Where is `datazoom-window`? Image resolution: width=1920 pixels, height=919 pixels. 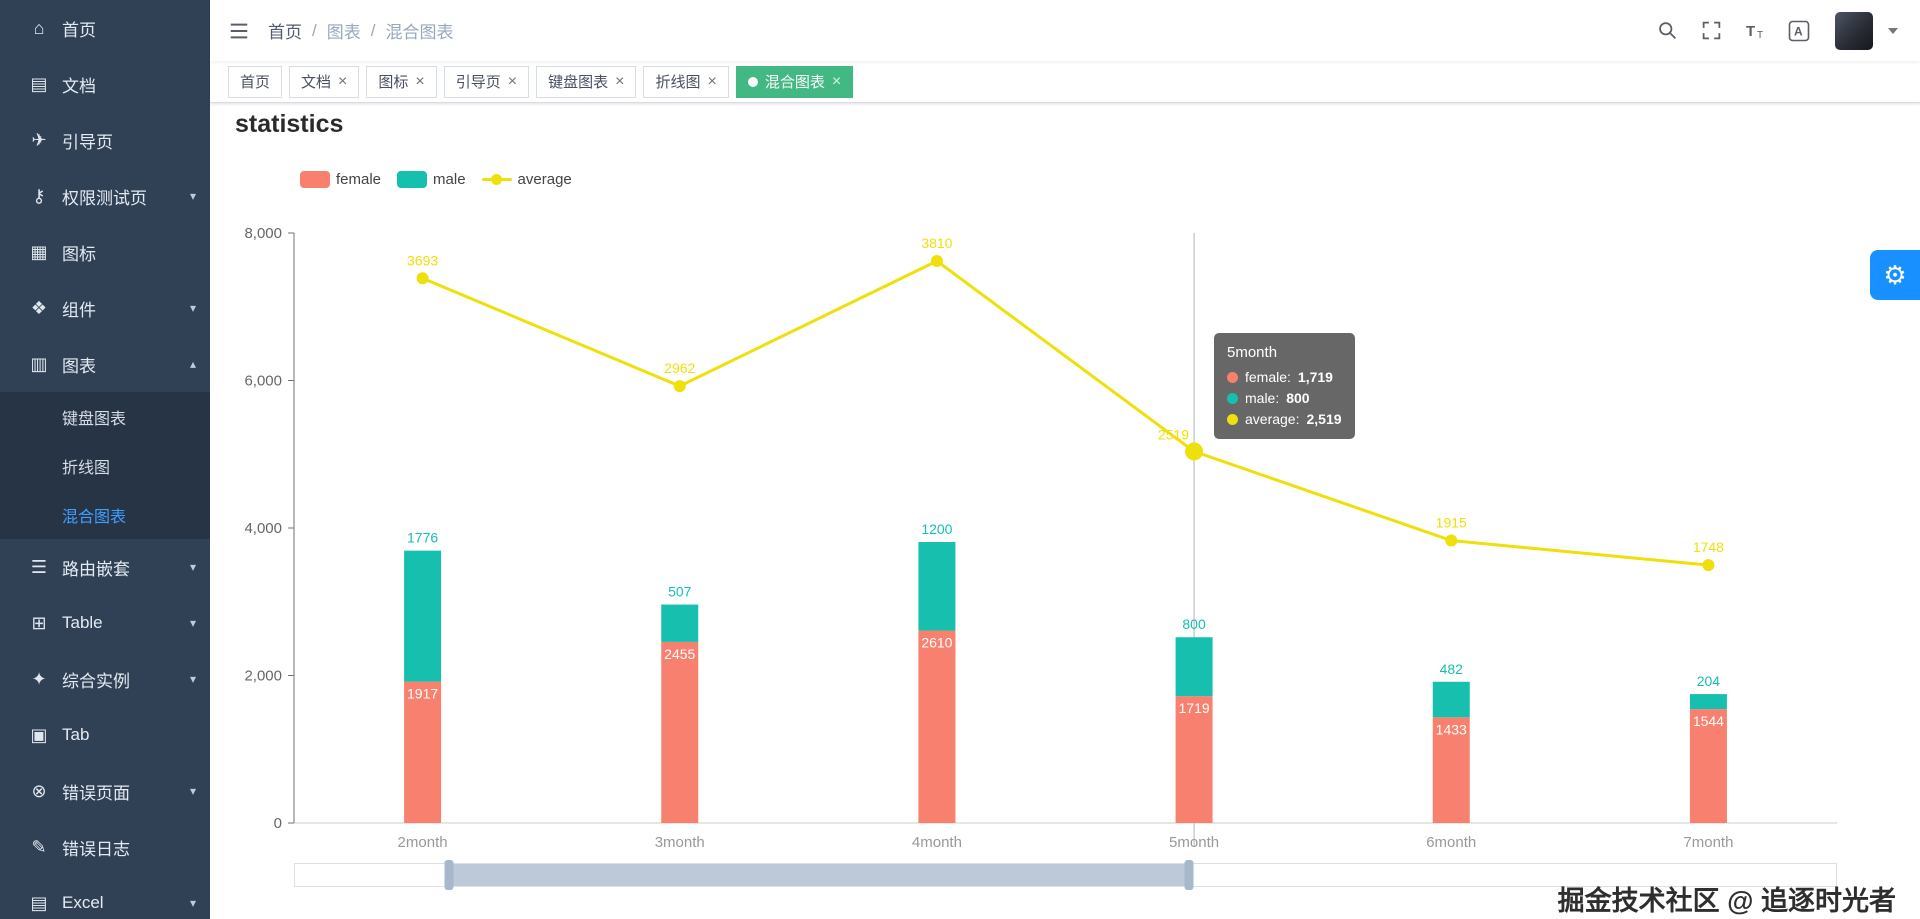
datazoom-window is located at coordinates (819, 875).